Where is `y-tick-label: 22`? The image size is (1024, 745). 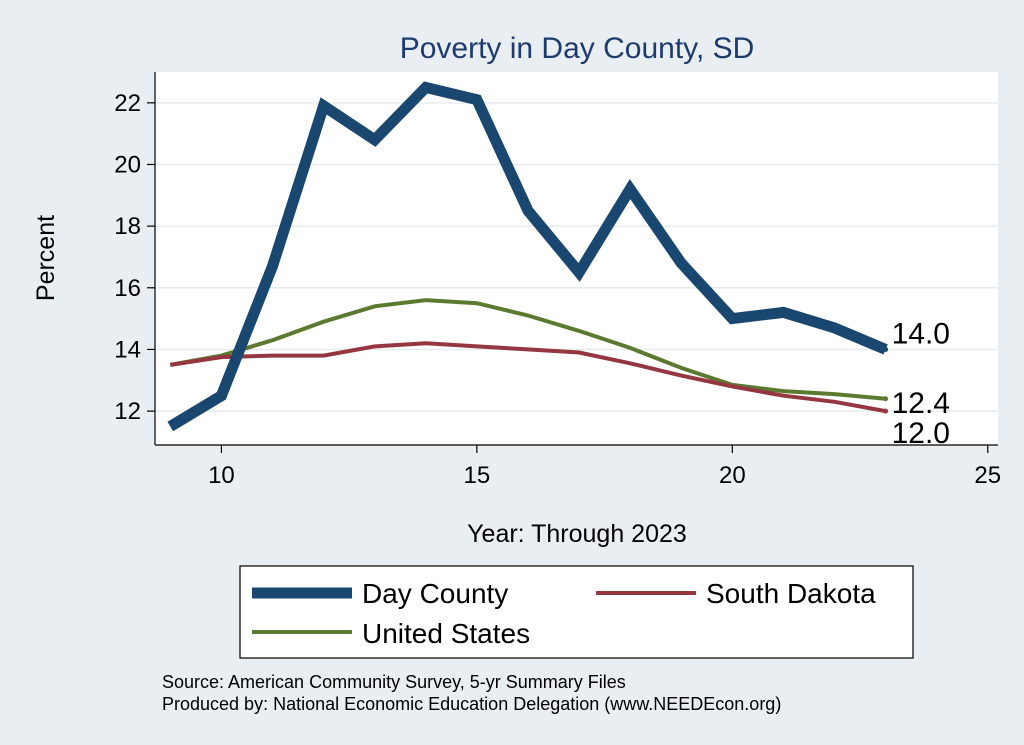
y-tick-label: 22 is located at coordinates (127, 103).